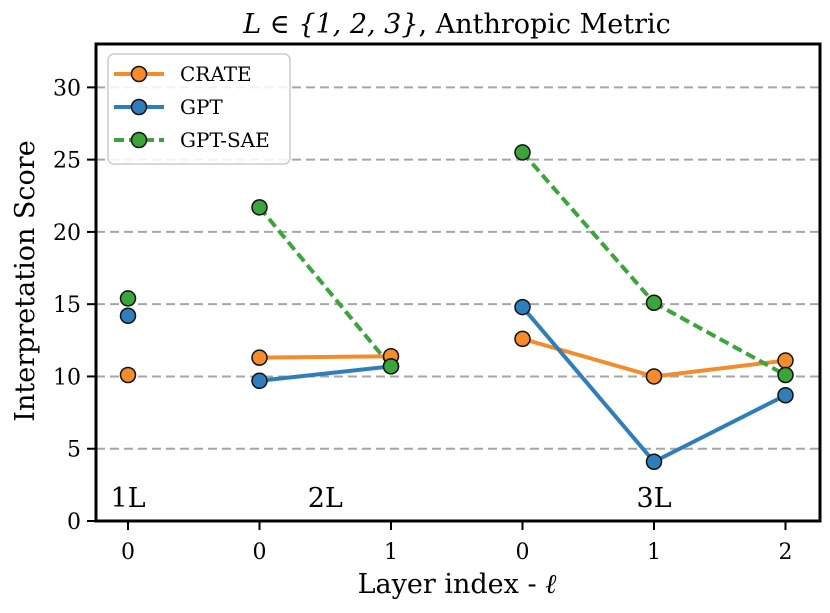 This screenshot has height=613, width=830. Describe the element at coordinates (67, 377) in the screenshot. I see `y-tick-label: 10` at that location.